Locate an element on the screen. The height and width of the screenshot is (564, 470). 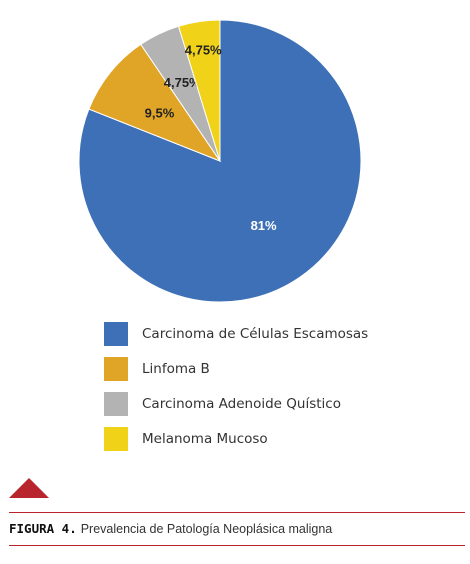
legend-label: Linfoma B is located at coordinates (176, 368).